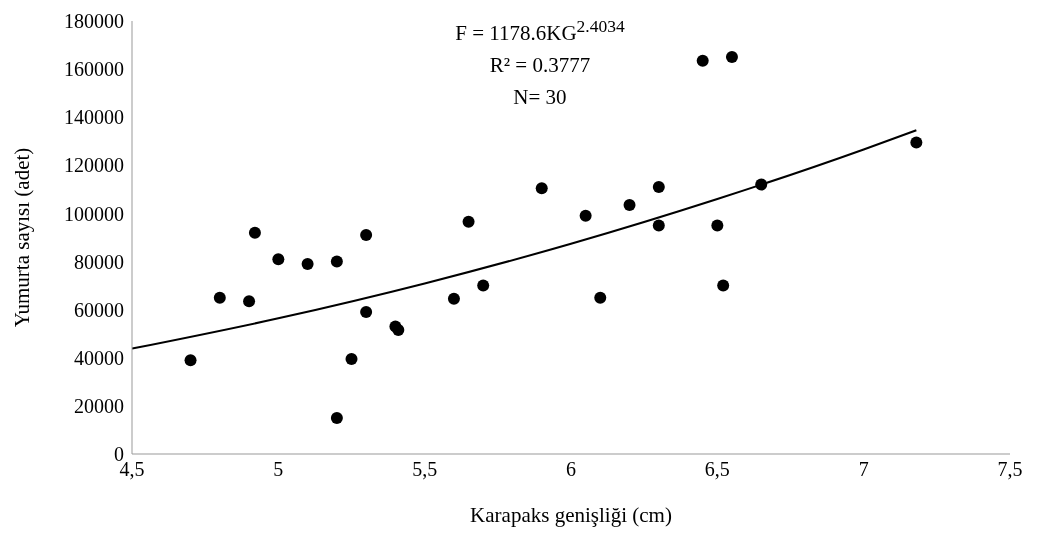 Image resolution: width=1049 pixels, height=538 pixels. I want to click on y-tick-label: 140000, so click(94, 117).